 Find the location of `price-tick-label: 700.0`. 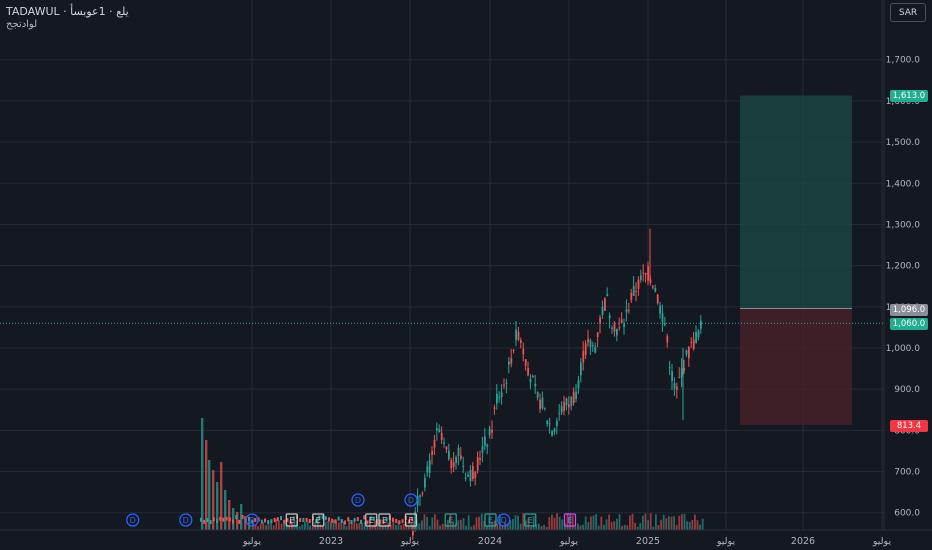

price-tick-label: 700.0 is located at coordinates (907, 473).